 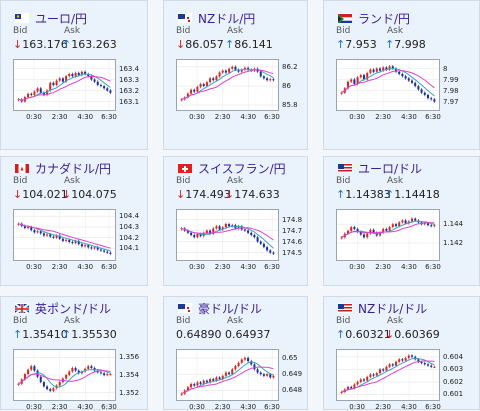 I want to click on pair-title-link: カナダドル/円, so click(x=63, y=168).